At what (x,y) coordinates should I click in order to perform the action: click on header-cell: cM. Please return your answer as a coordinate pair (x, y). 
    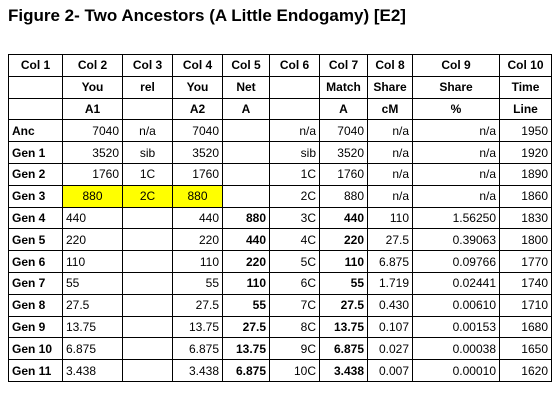
    Looking at the image, I should click on (390, 109).